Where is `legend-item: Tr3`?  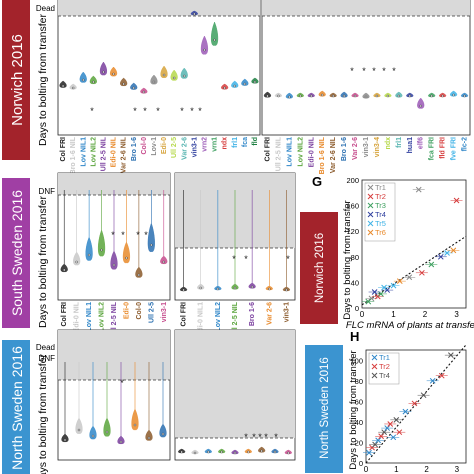 legend-item: Tr3 is located at coordinates (376, 205).